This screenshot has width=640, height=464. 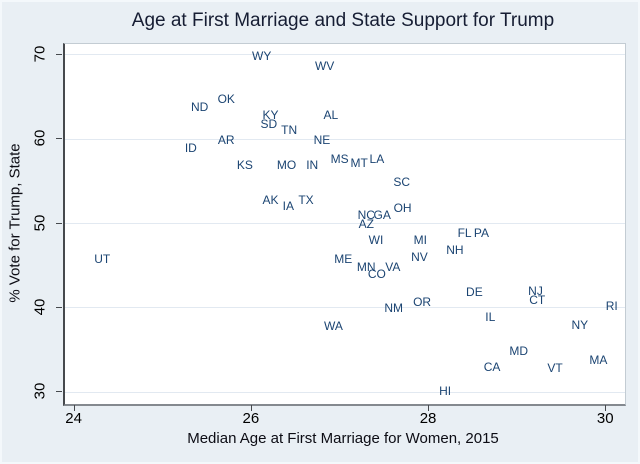 What do you see at coordinates (394, 307) in the screenshot?
I see `state-label-nm: NM` at bounding box center [394, 307].